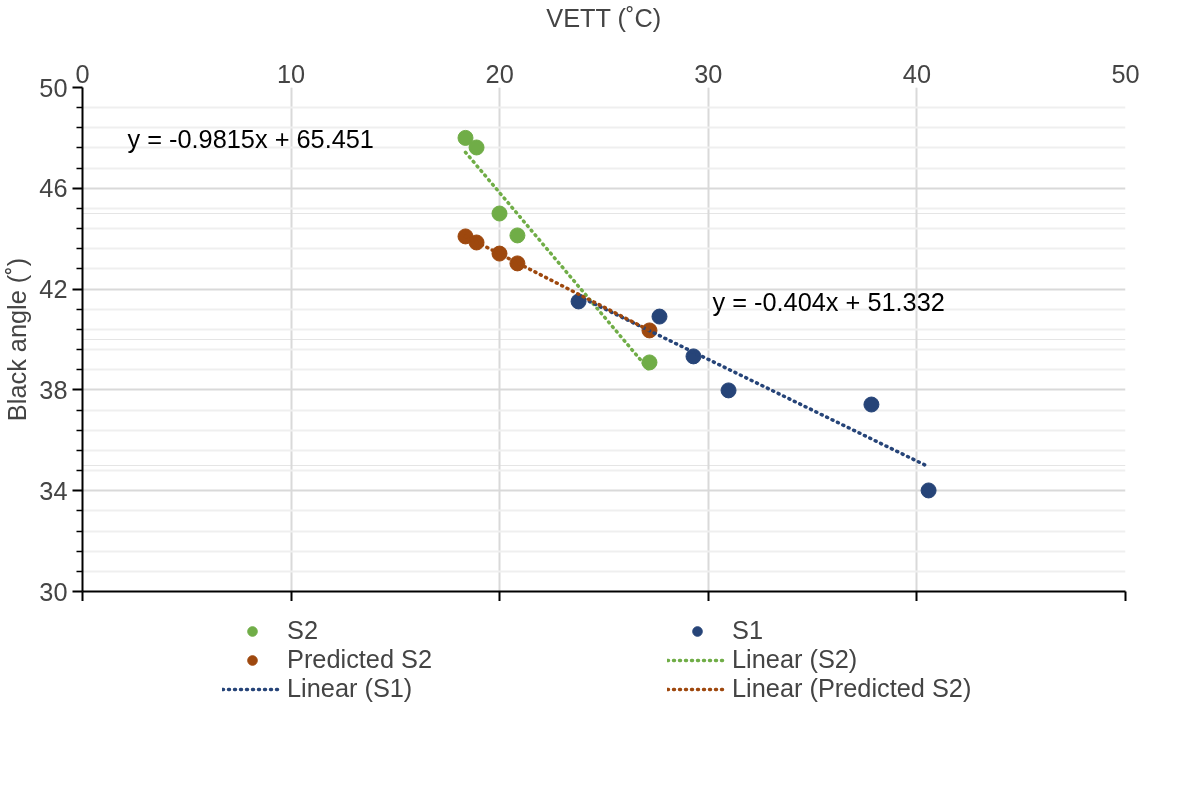 The height and width of the screenshot is (812, 1183). Describe the element at coordinates (708, 73) in the screenshot. I see `x-tick-label: 30` at that location.